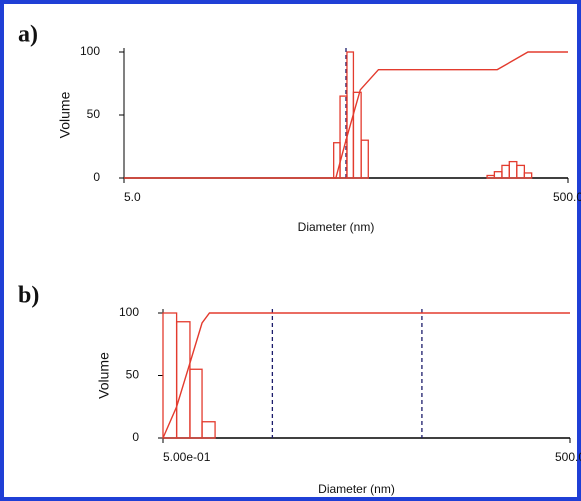 The width and height of the screenshot is (581, 501). What do you see at coordinates (28, 35) in the screenshot?
I see `panel-label: a)` at bounding box center [28, 35].